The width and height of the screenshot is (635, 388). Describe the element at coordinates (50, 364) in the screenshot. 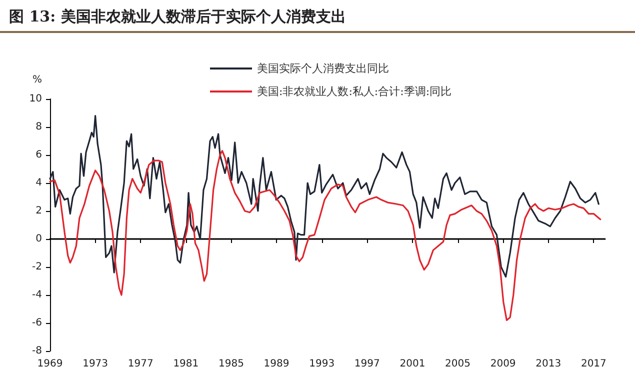

I see `x-tick-label: 1969` at that location.